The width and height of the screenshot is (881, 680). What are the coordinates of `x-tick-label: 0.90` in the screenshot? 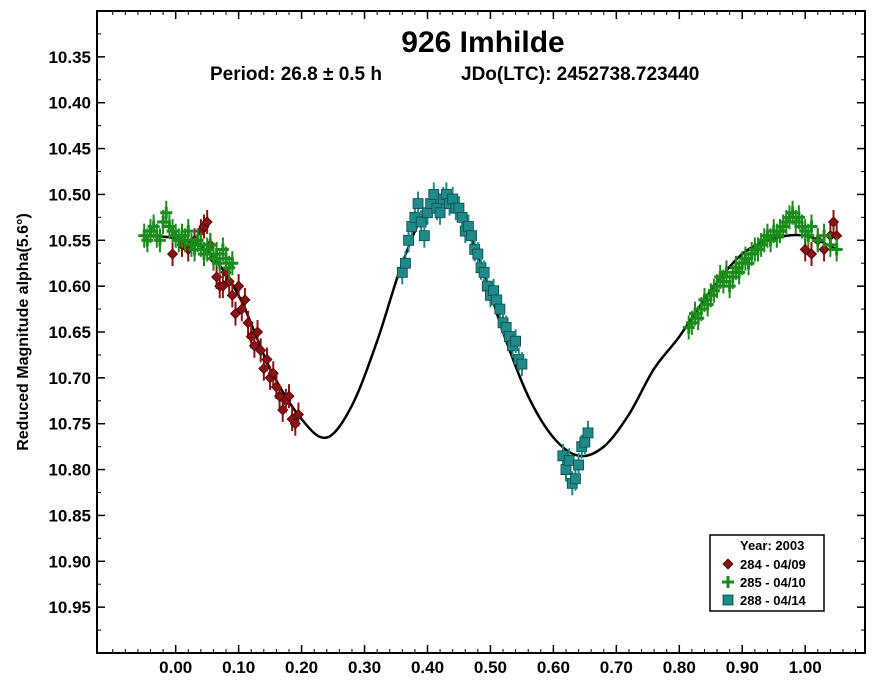 It's located at (742, 667).